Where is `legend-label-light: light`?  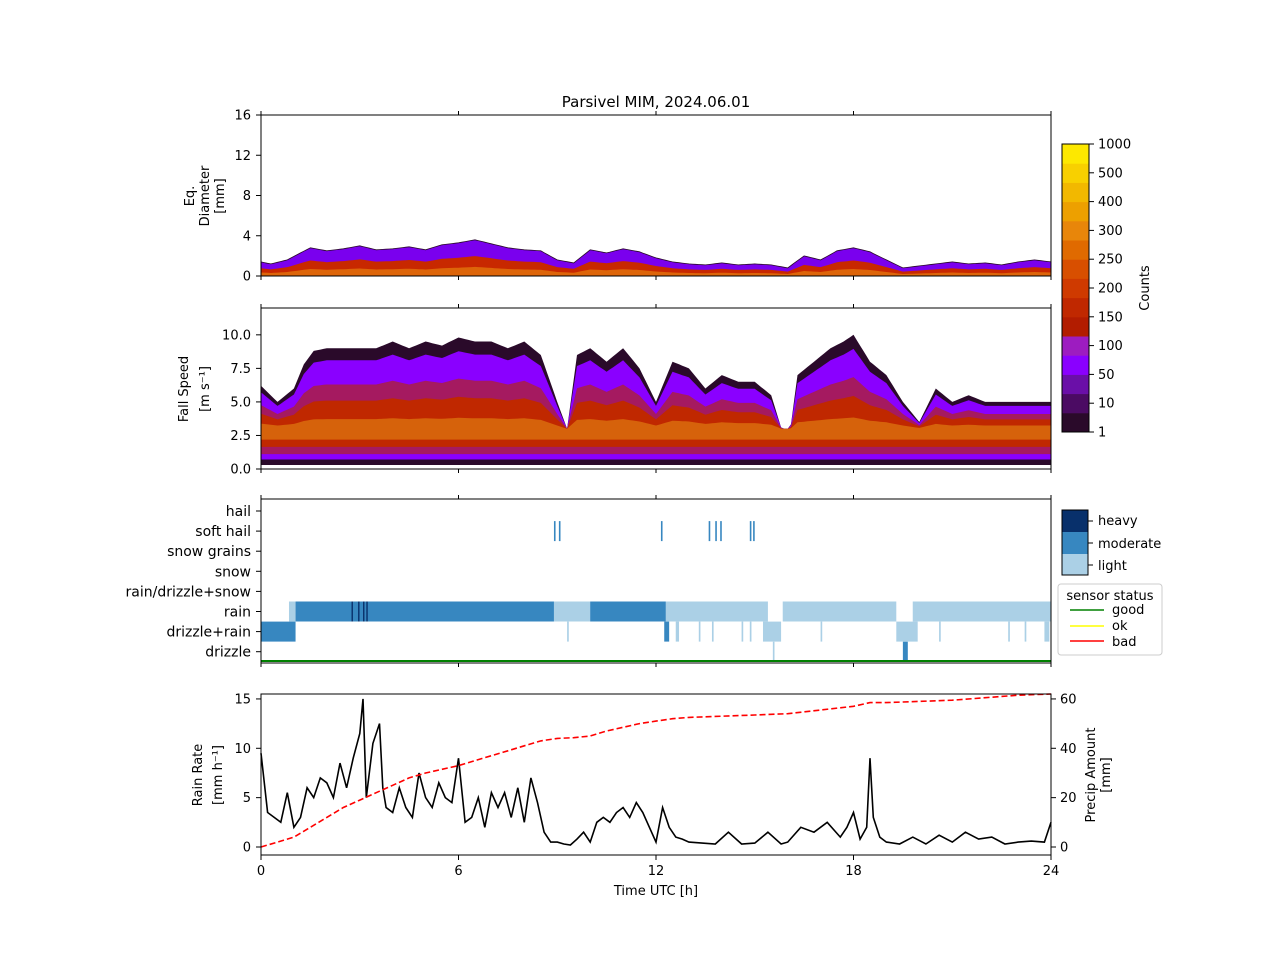
legend-label-light: light is located at coordinates (1112, 566).